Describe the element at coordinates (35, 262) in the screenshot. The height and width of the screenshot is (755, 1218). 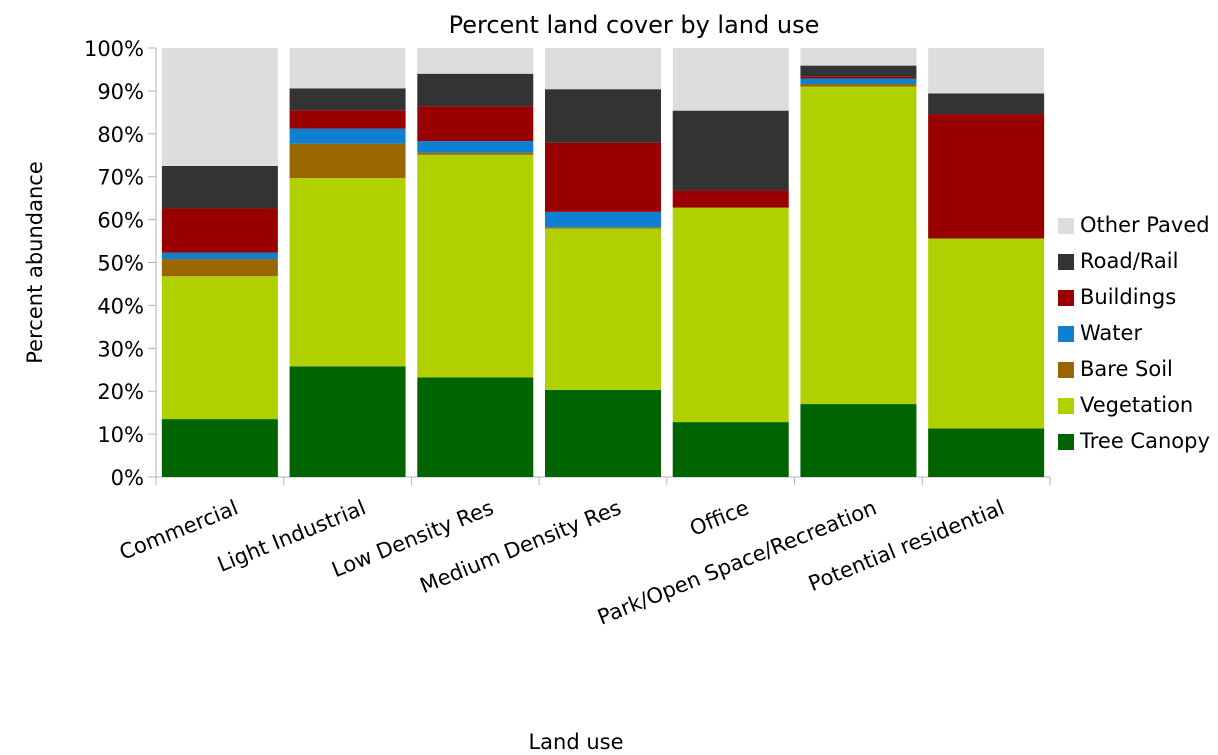
I see `y-axis-label: Percent abundance` at that location.